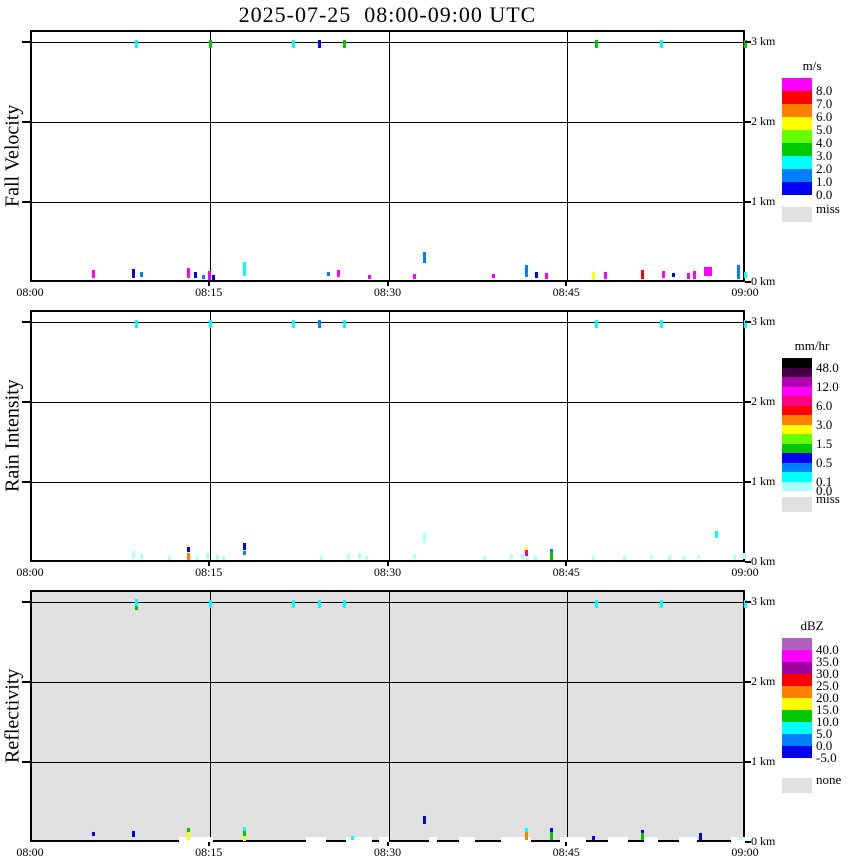 This screenshot has height=868, width=850. I want to click on legend-colorbar, so click(797, 698).